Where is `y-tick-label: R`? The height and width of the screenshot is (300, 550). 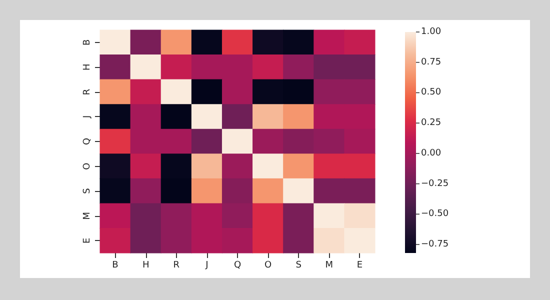
y-tick-label: R is located at coordinates (87, 92).